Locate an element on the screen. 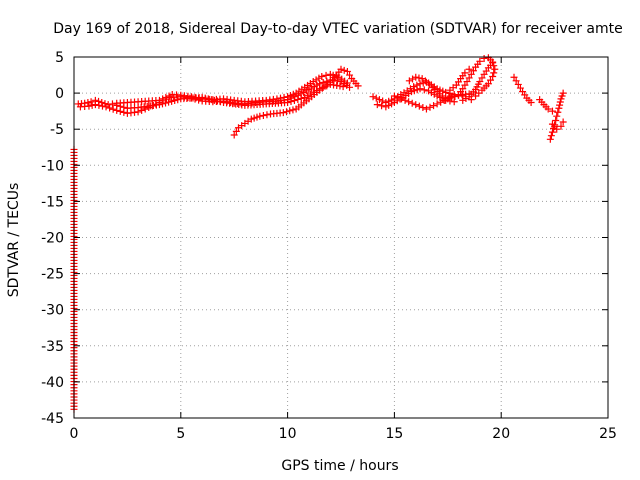 Image resolution: width=640 pixels, height=480 pixels. y-tick-label: -5 is located at coordinates (57, 130).